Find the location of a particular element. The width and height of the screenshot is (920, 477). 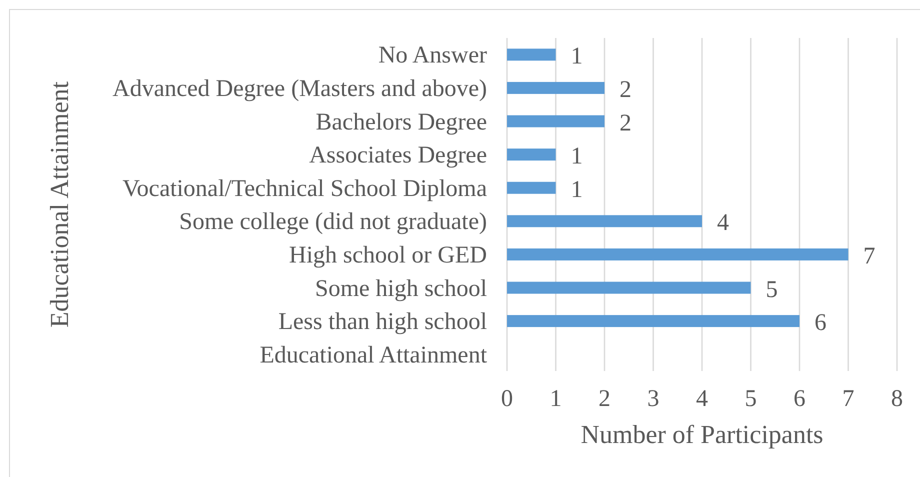

y-tick-label: Educational Attainment is located at coordinates (374, 355).